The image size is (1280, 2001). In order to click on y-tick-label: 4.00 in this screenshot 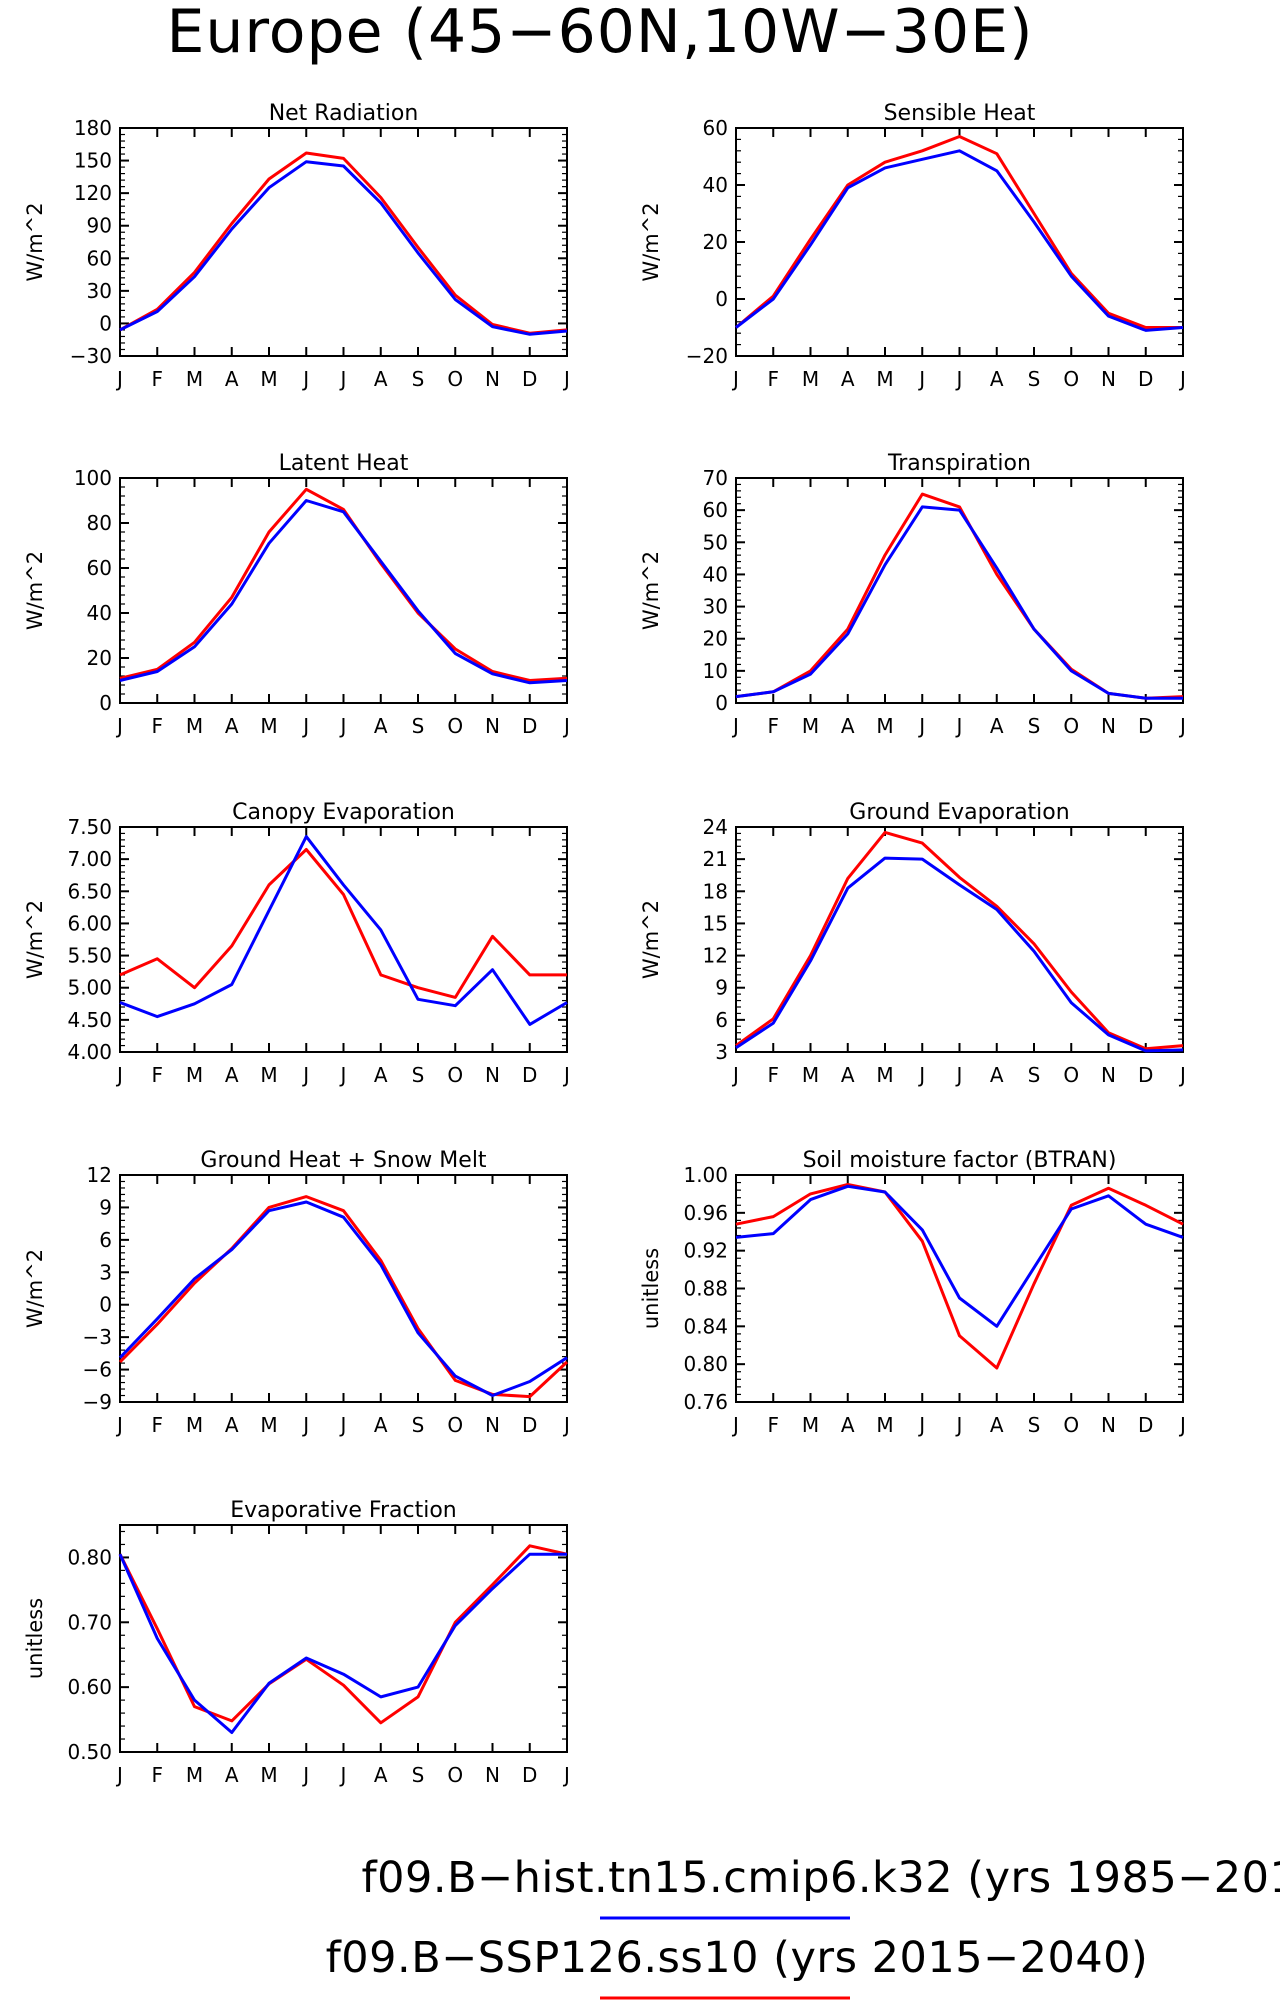, I will do `click(89, 1052)`.